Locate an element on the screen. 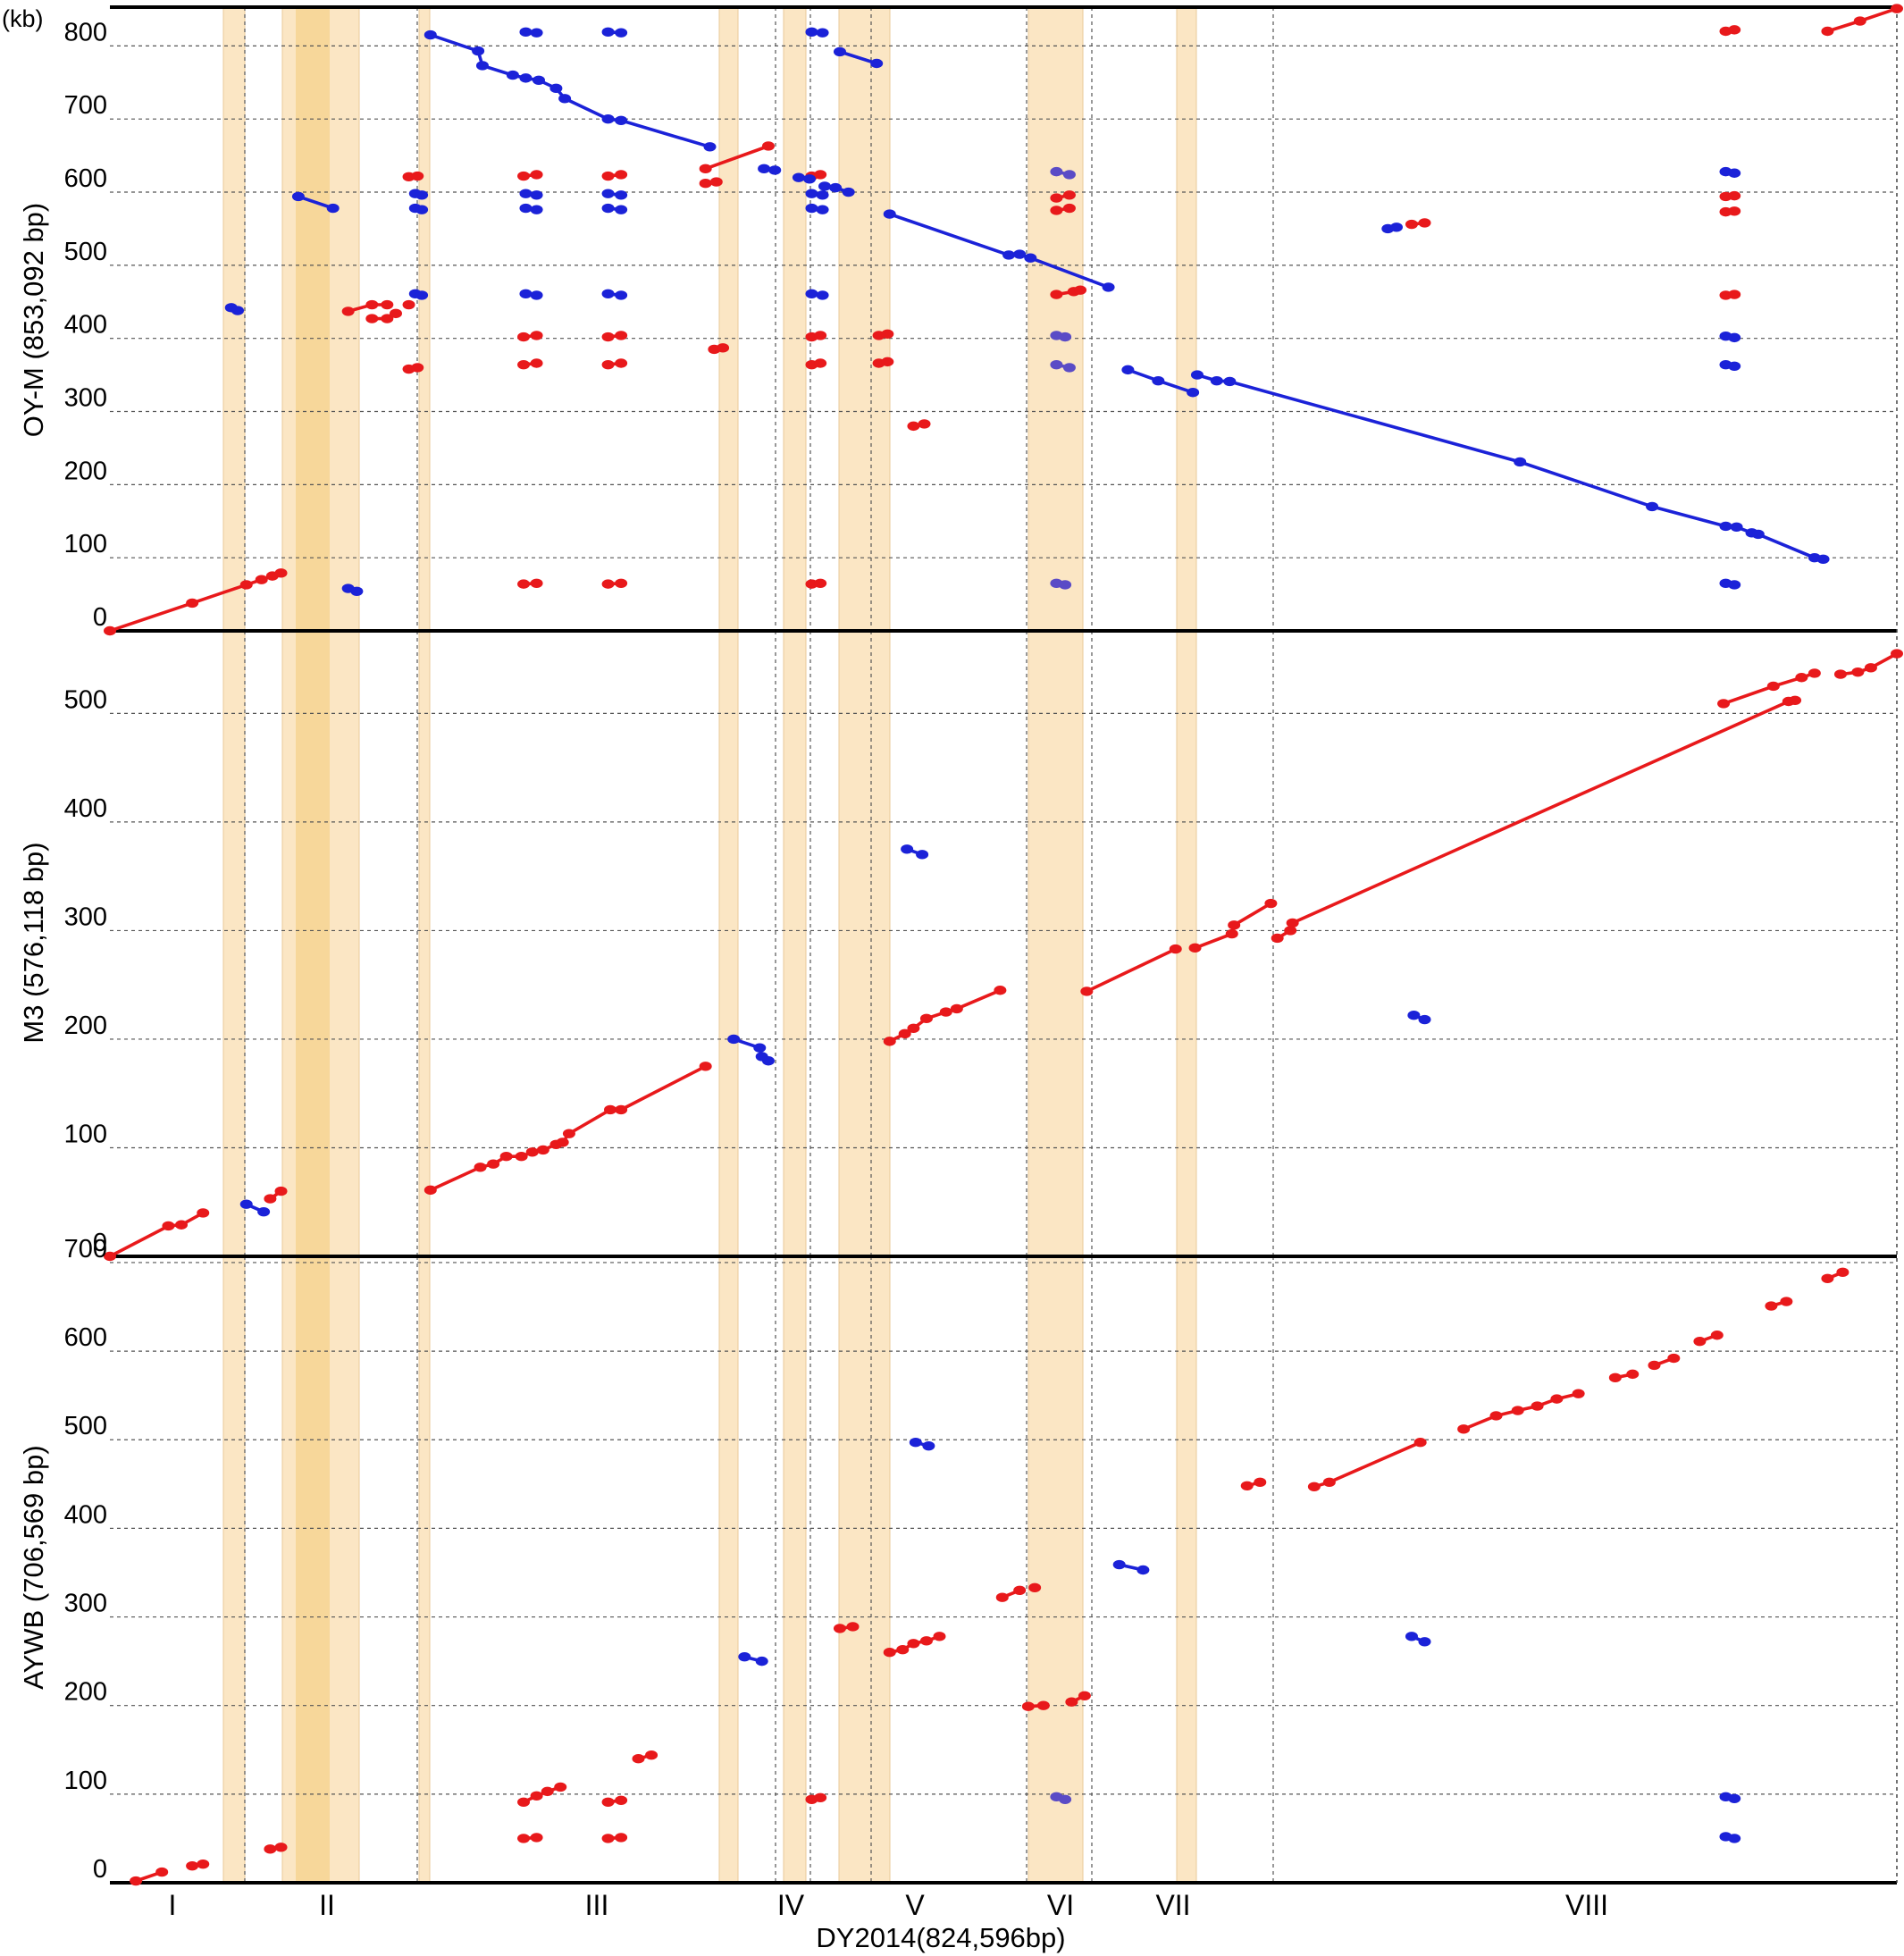 This screenshot has width=1904, height=1956. y-tick-label: 500 is located at coordinates (85, 252).